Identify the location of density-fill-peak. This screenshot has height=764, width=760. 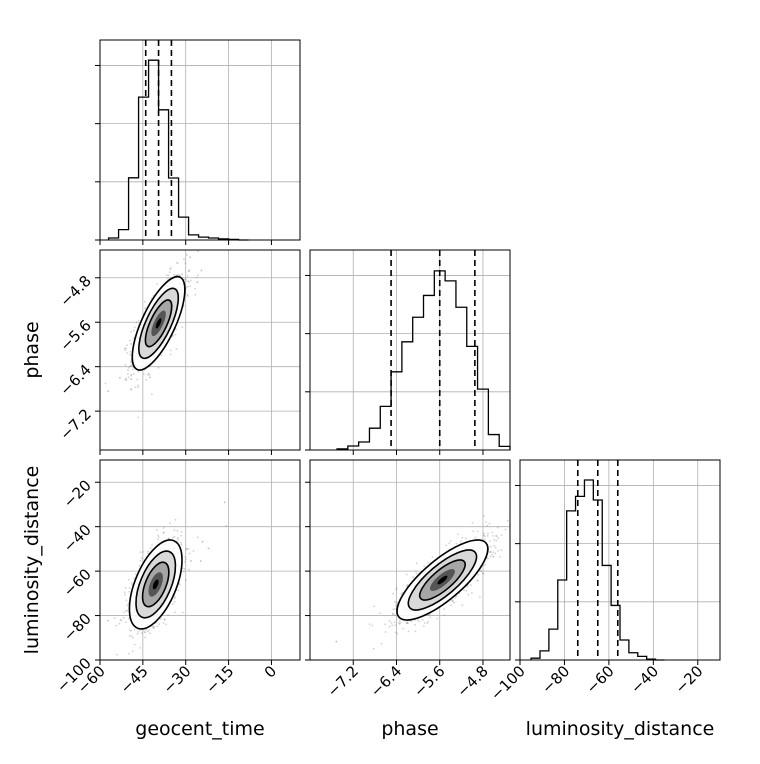
(442, 580).